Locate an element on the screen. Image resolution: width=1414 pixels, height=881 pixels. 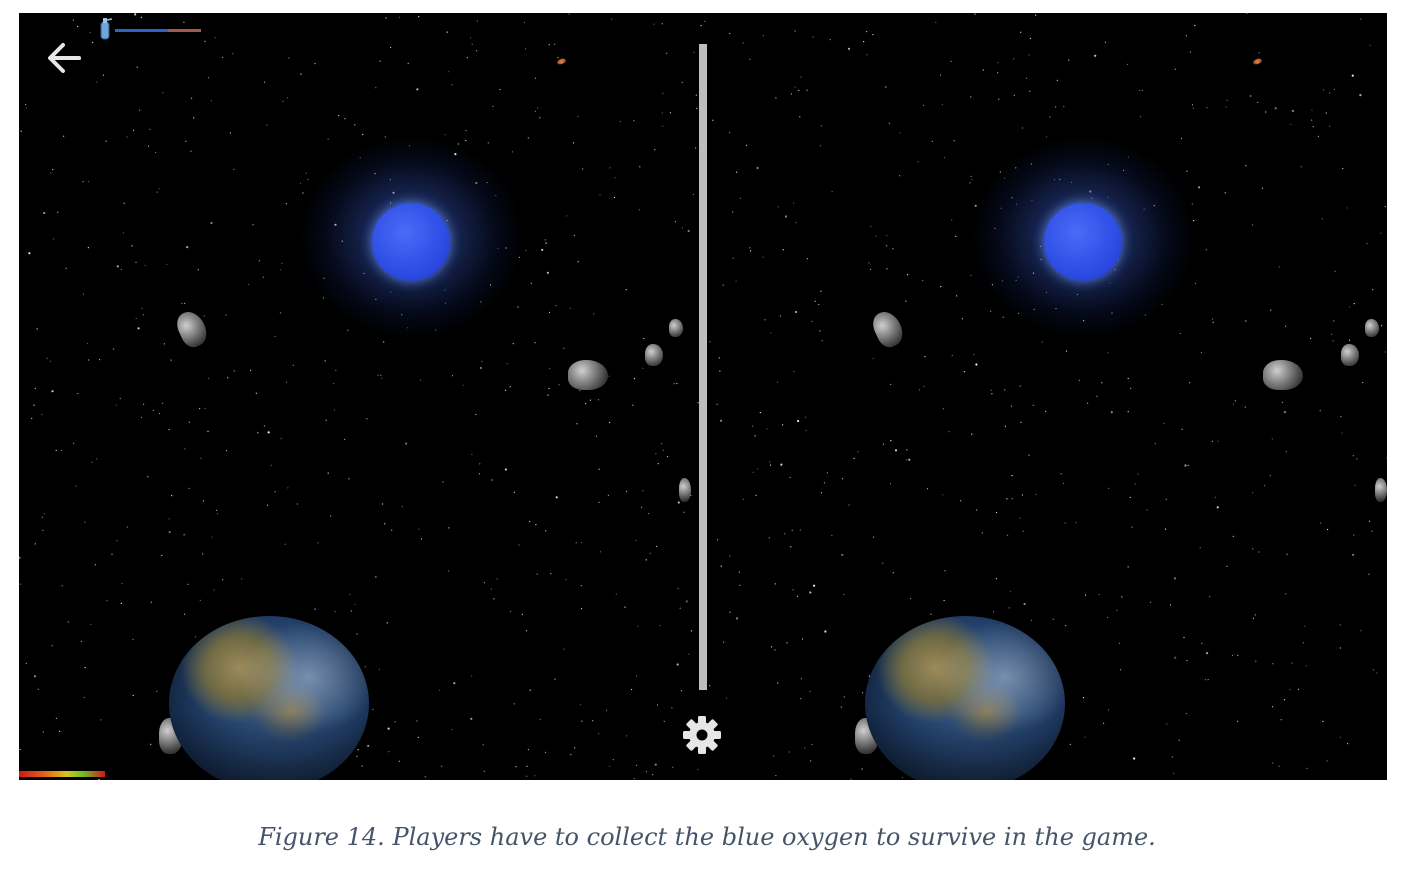
back-button is located at coordinates (64, 58).